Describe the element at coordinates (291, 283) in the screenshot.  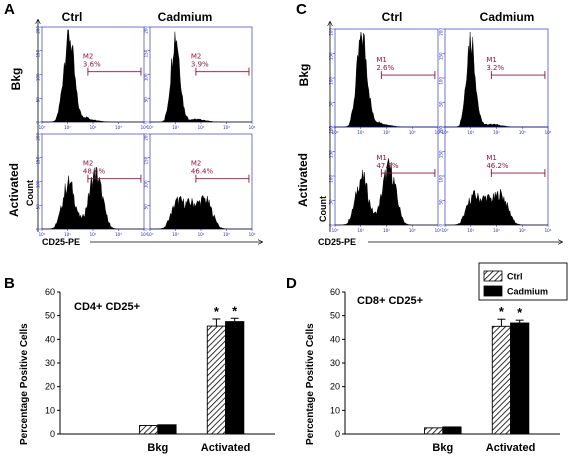
I see `panel-label-d: D` at that location.